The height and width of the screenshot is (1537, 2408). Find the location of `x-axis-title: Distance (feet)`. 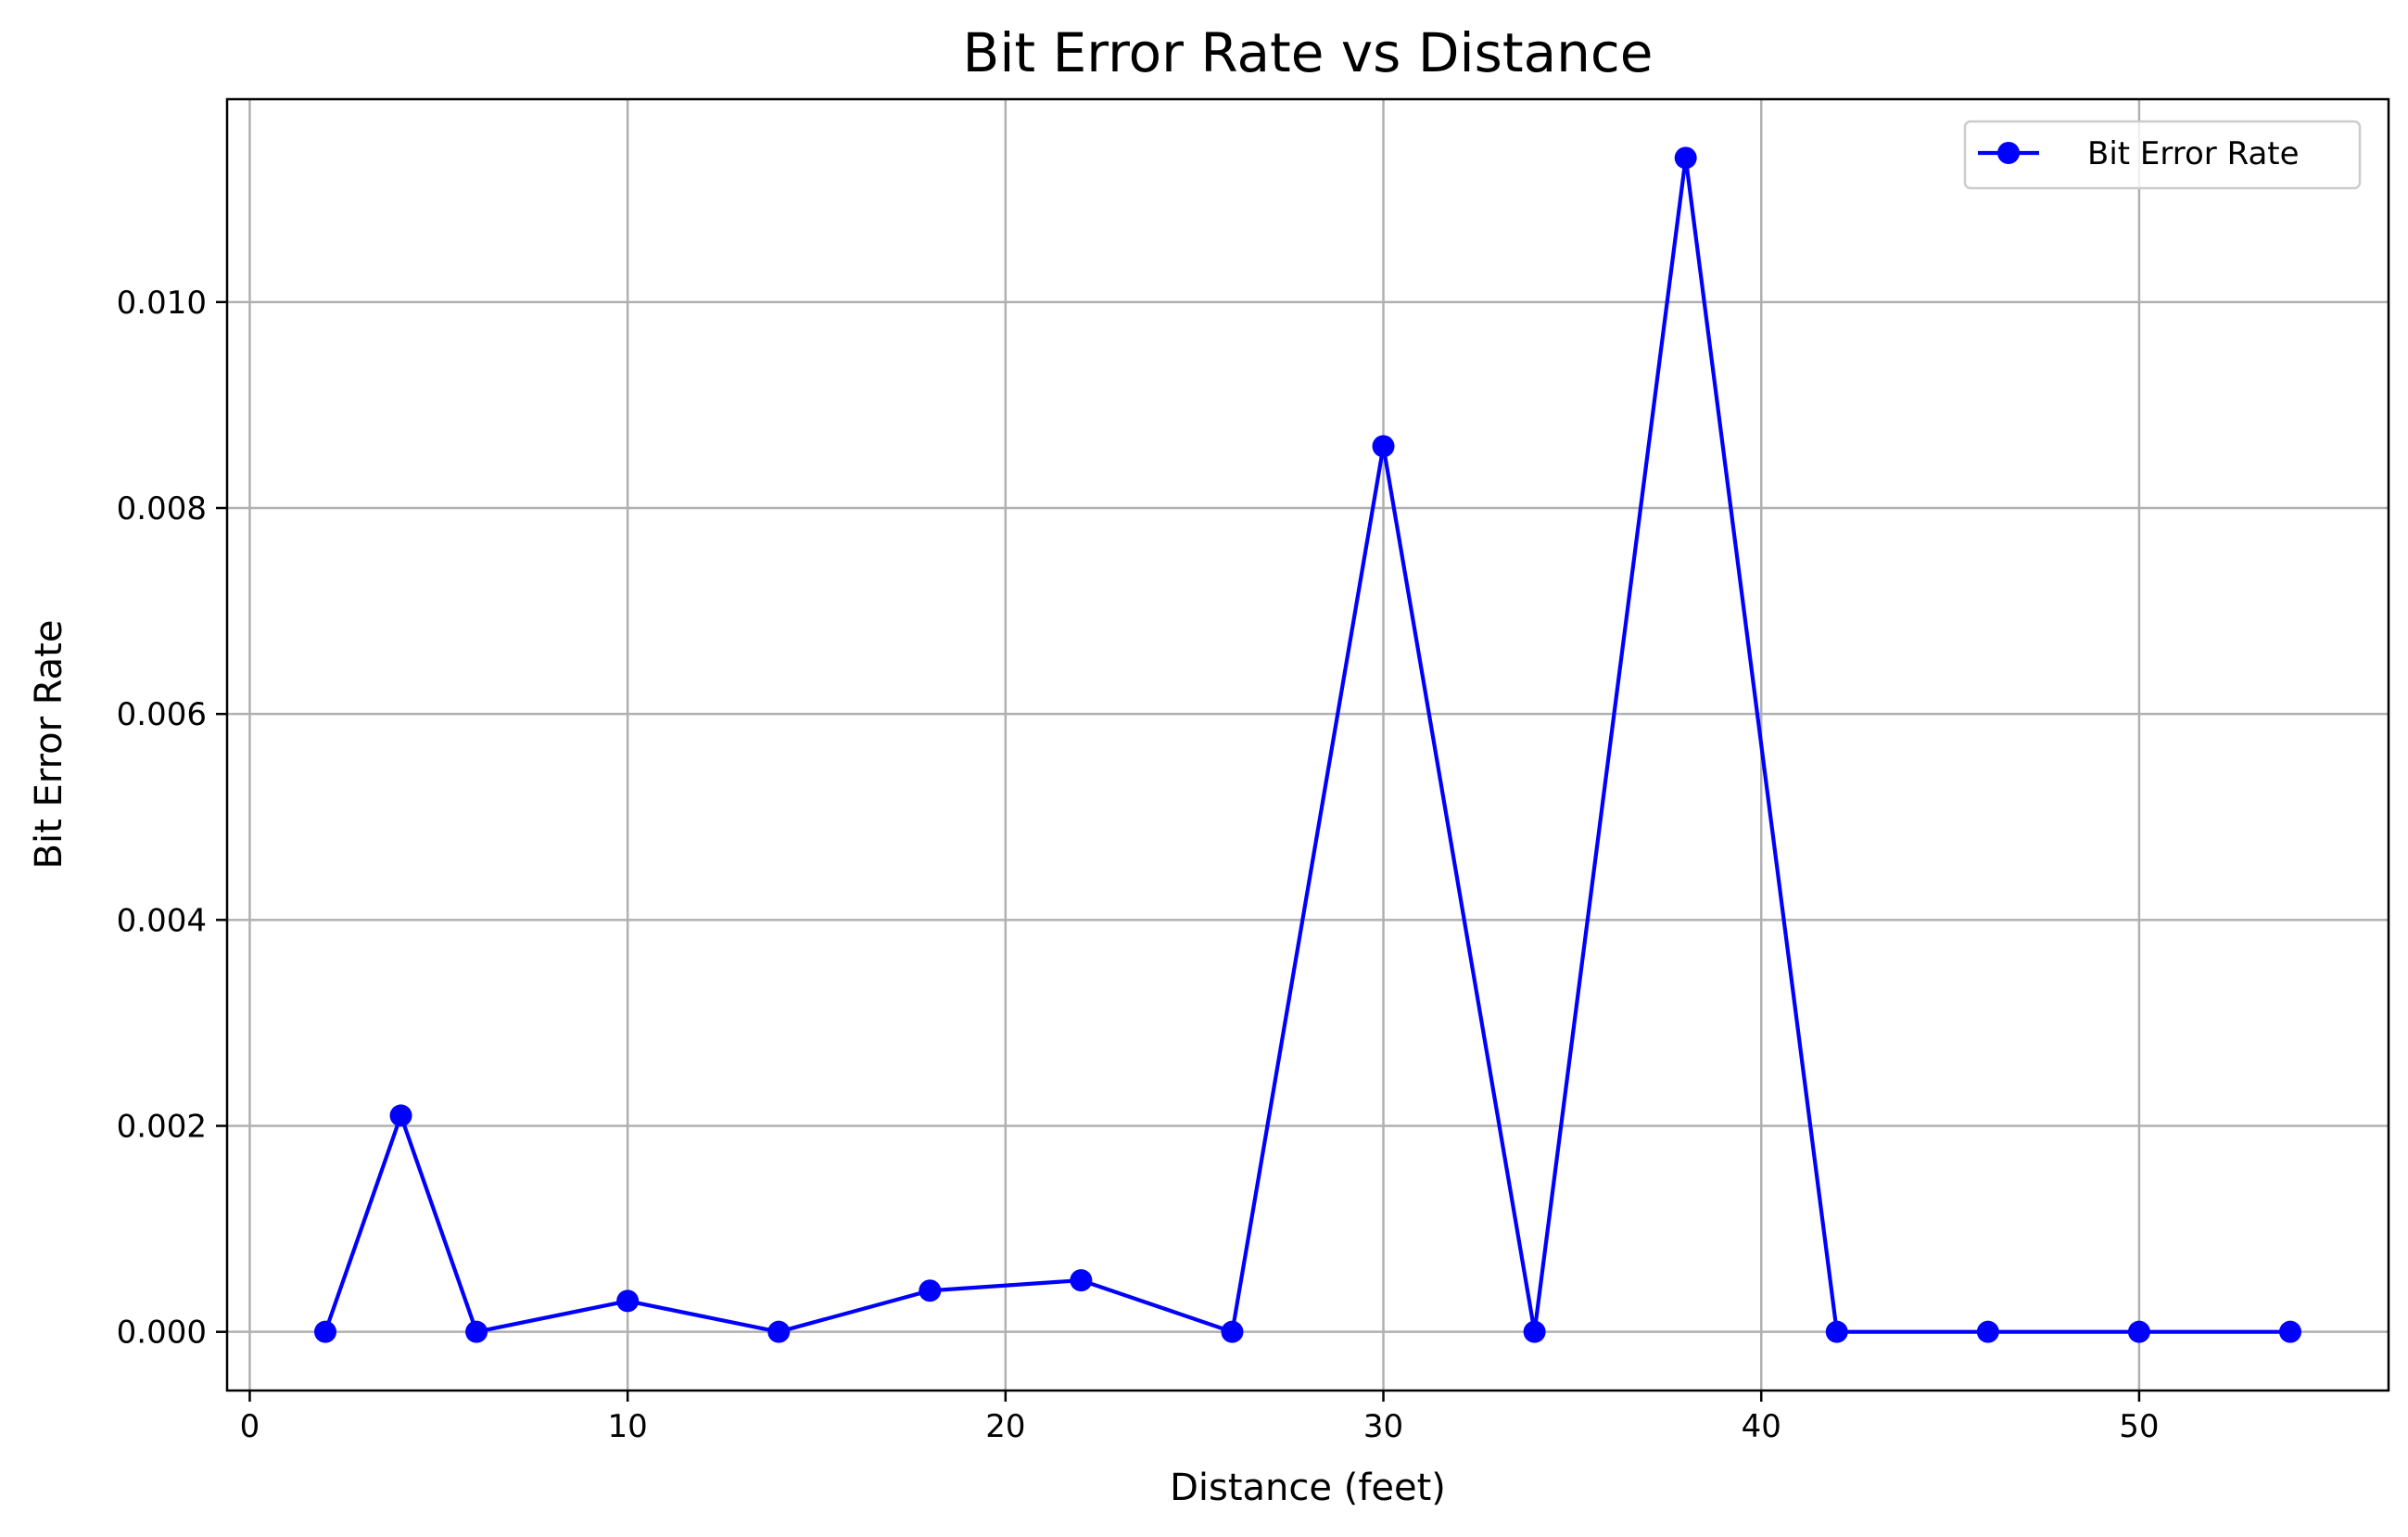

x-axis-title: Distance (feet) is located at coordinates (1308, 1488).